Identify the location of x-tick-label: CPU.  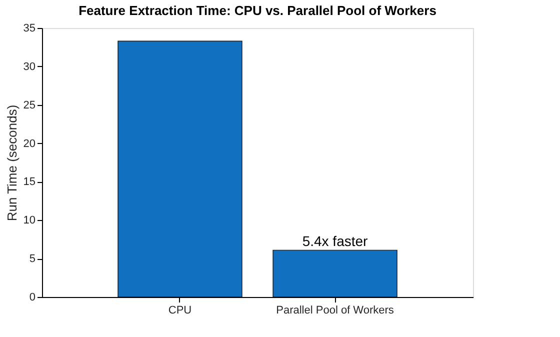
(180, 310).